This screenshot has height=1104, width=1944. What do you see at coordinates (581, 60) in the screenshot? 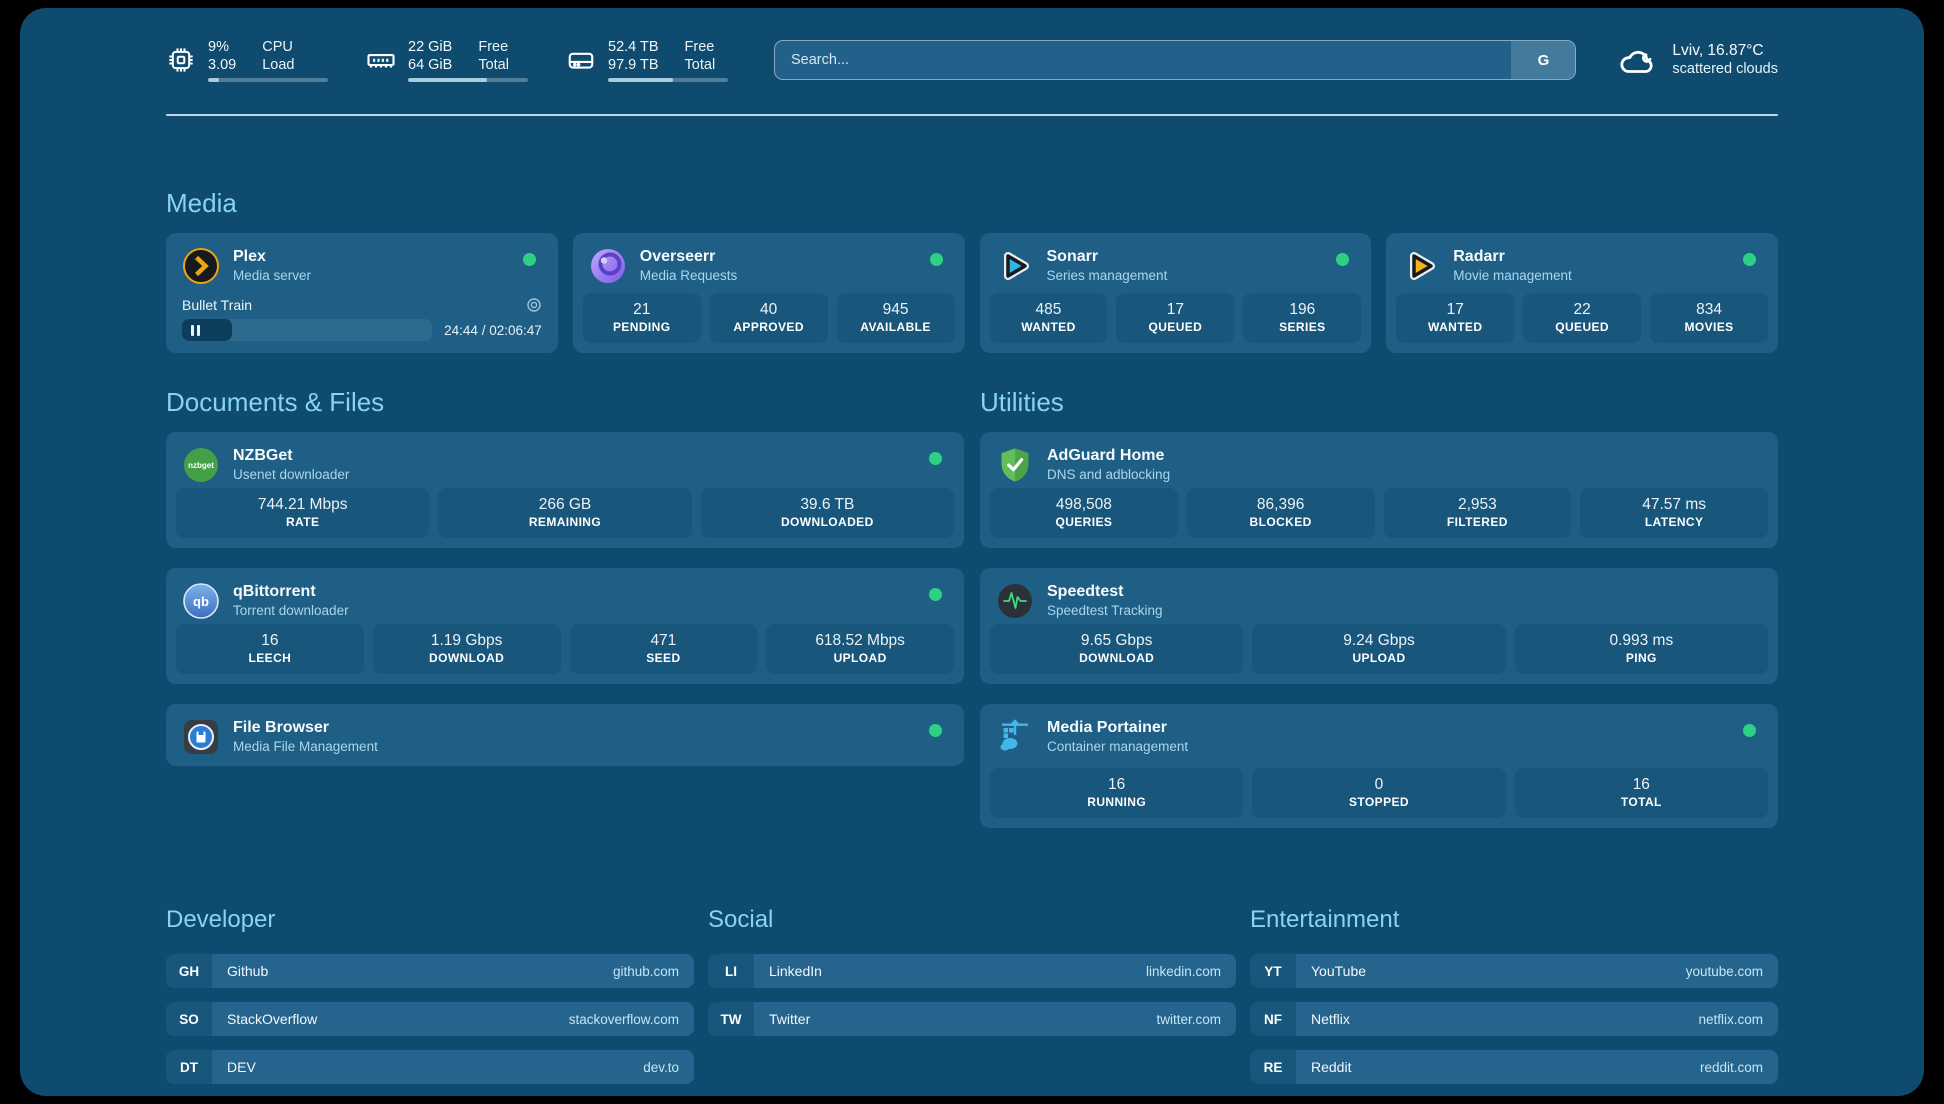
I see `disk-icon` at bounding box center [581, 60].